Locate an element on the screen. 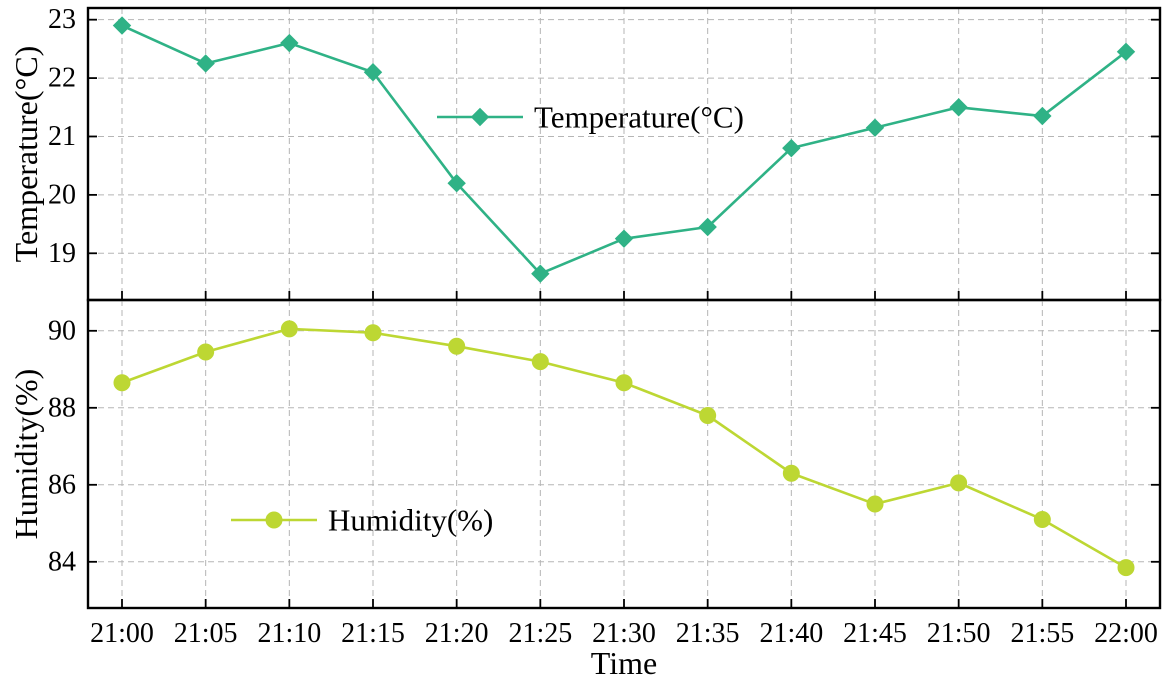 The width and height of the screenshot is (1171, 678). x-tick-label: 21:25 is located at coordinates (540, 633).